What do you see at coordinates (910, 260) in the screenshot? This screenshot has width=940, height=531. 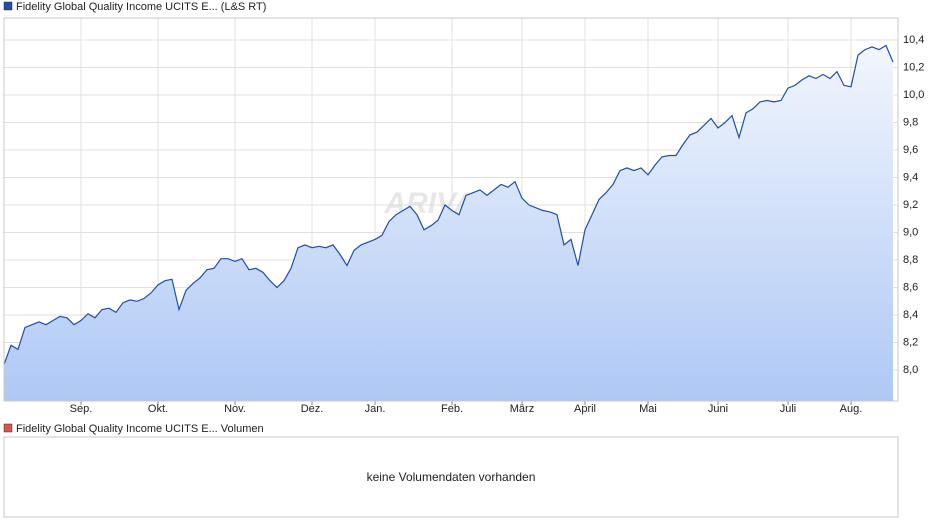 I see `y-tick-label: 8,8` at bounding box center [910, 260].